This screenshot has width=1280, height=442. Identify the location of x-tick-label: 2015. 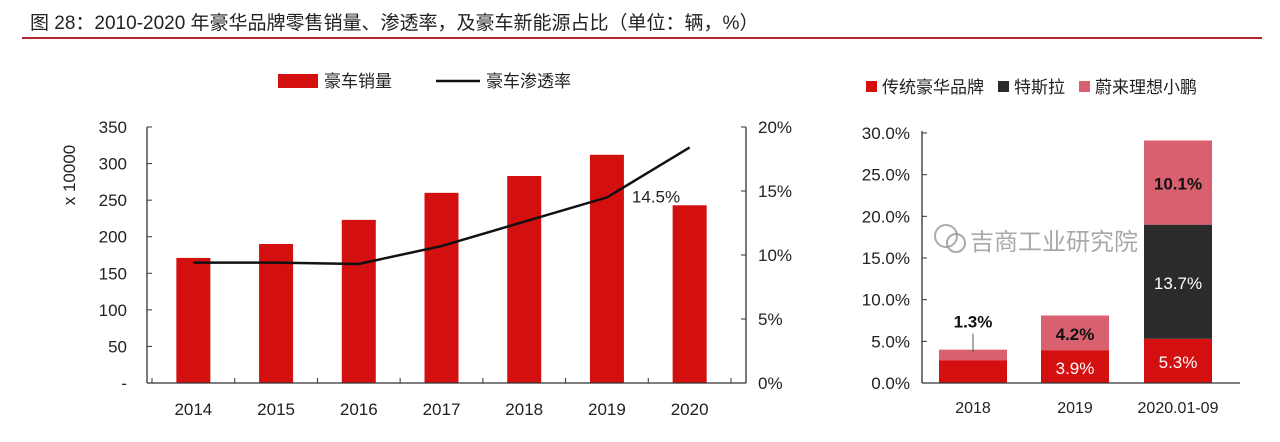
(276, 409).